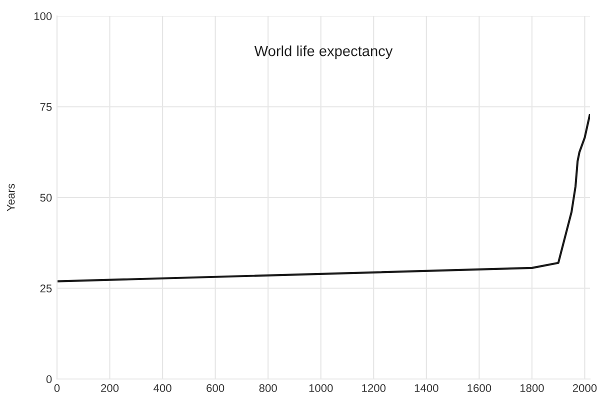  Describe the element at coordinates (57, 388) in the screenshot. I see `x-tick-label: 0` at that location.